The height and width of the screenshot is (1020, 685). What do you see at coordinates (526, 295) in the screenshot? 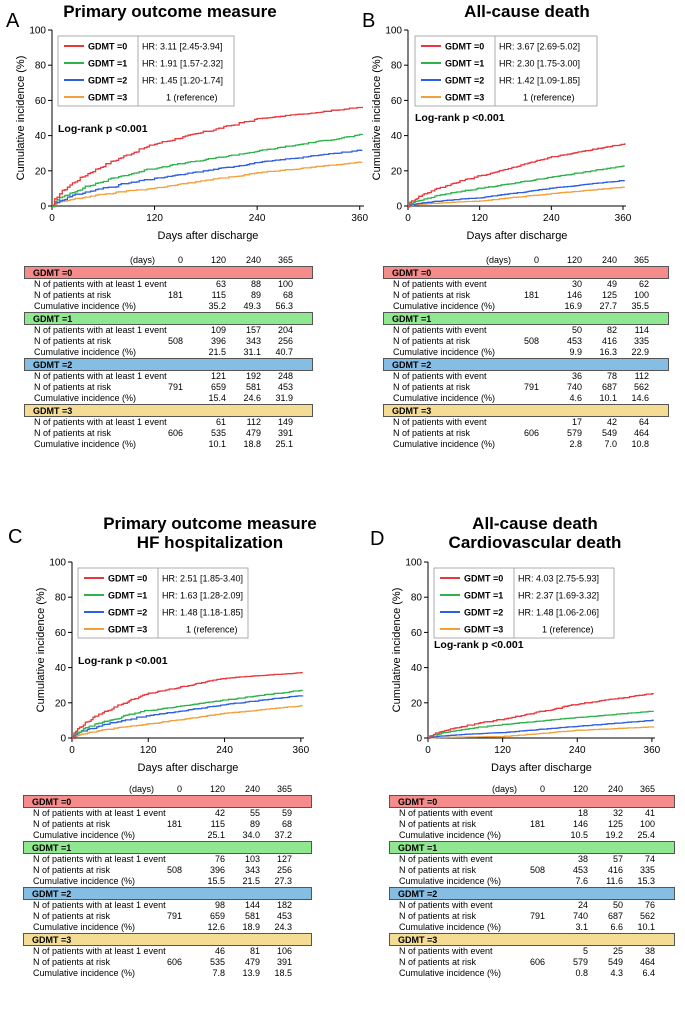
I see `risk-row: N of patients at risk 181 146 125 100` at bounding box center [526, 295].